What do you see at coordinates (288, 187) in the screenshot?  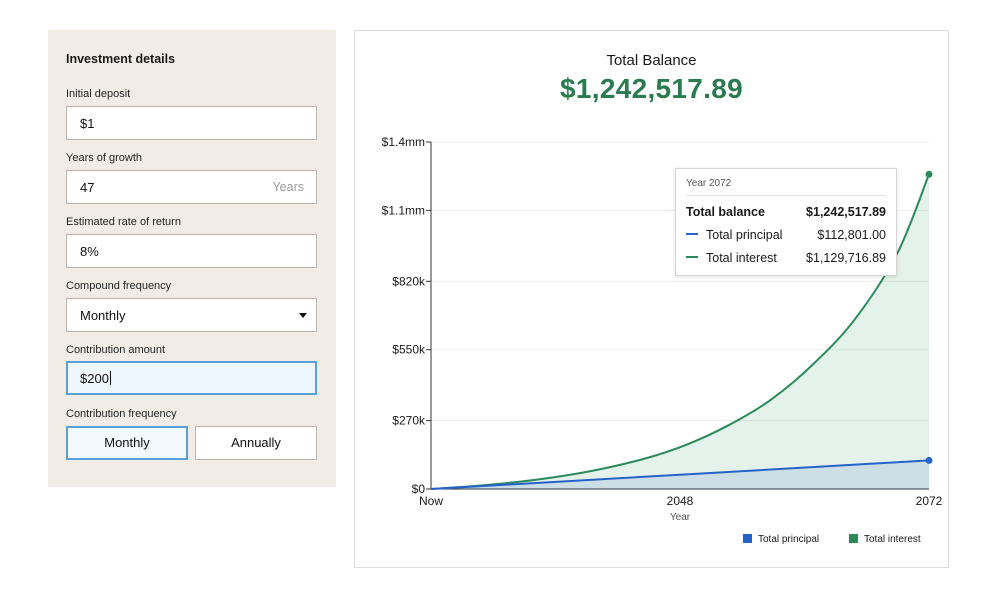 I see `years-suffix: Years` at bounding box center [288, 187].